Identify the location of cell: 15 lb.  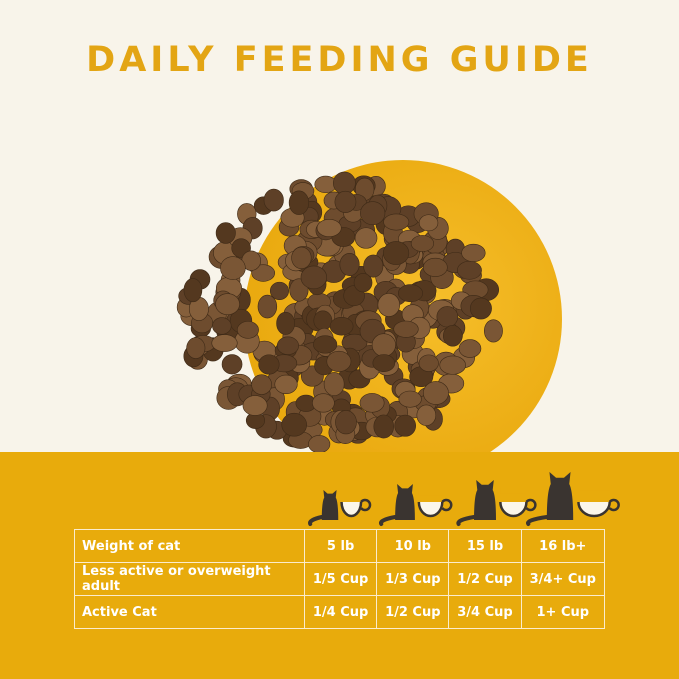
(485, 546).